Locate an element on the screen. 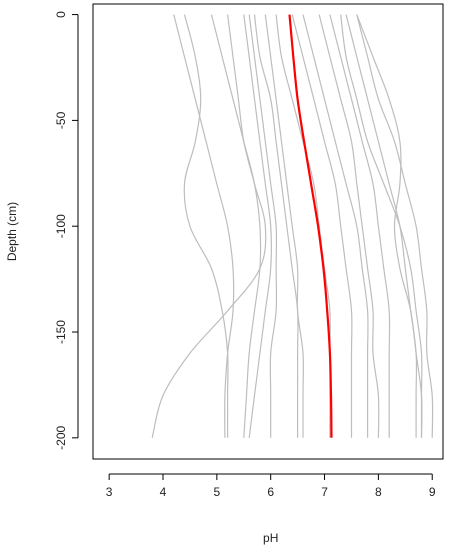 This screenshot has height=548, width=449. x-tick-label: 7 is located at coordinates (324, 492).